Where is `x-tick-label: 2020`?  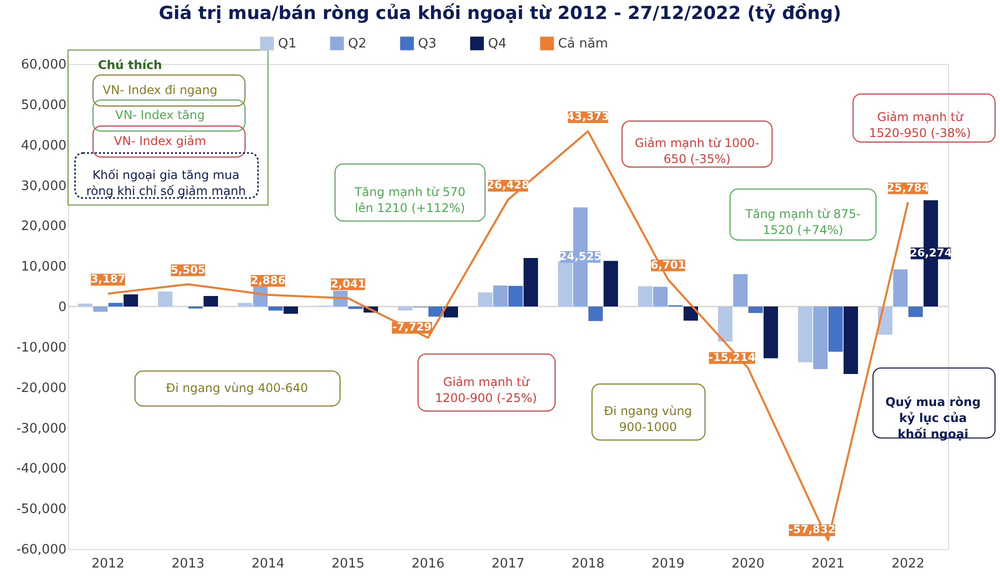 x-tick-label: 2020 is located at coordinates (748, 564).